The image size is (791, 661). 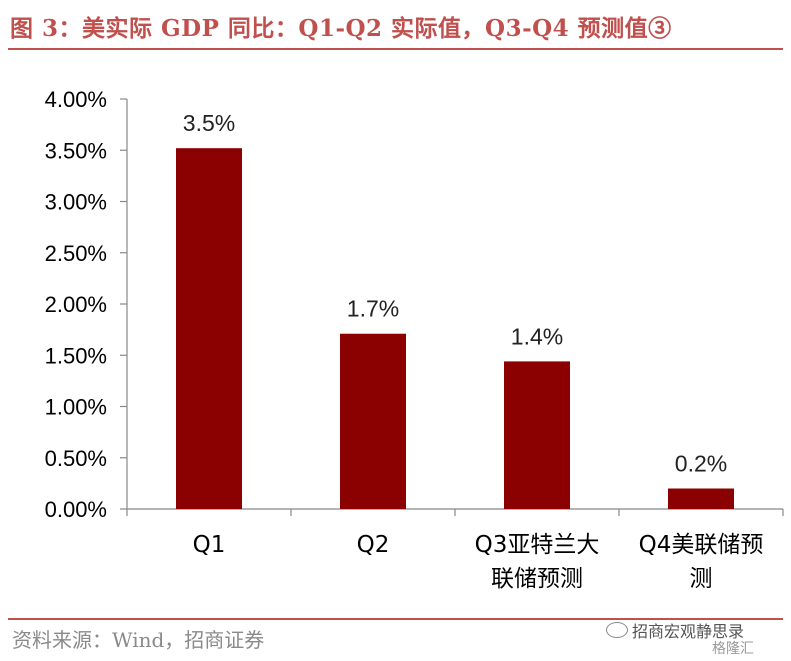 What do you see at coordinates (76, 458) in the screenshot?
I see `y-tick-label: 0.50%` at bounding box center [76, 458].